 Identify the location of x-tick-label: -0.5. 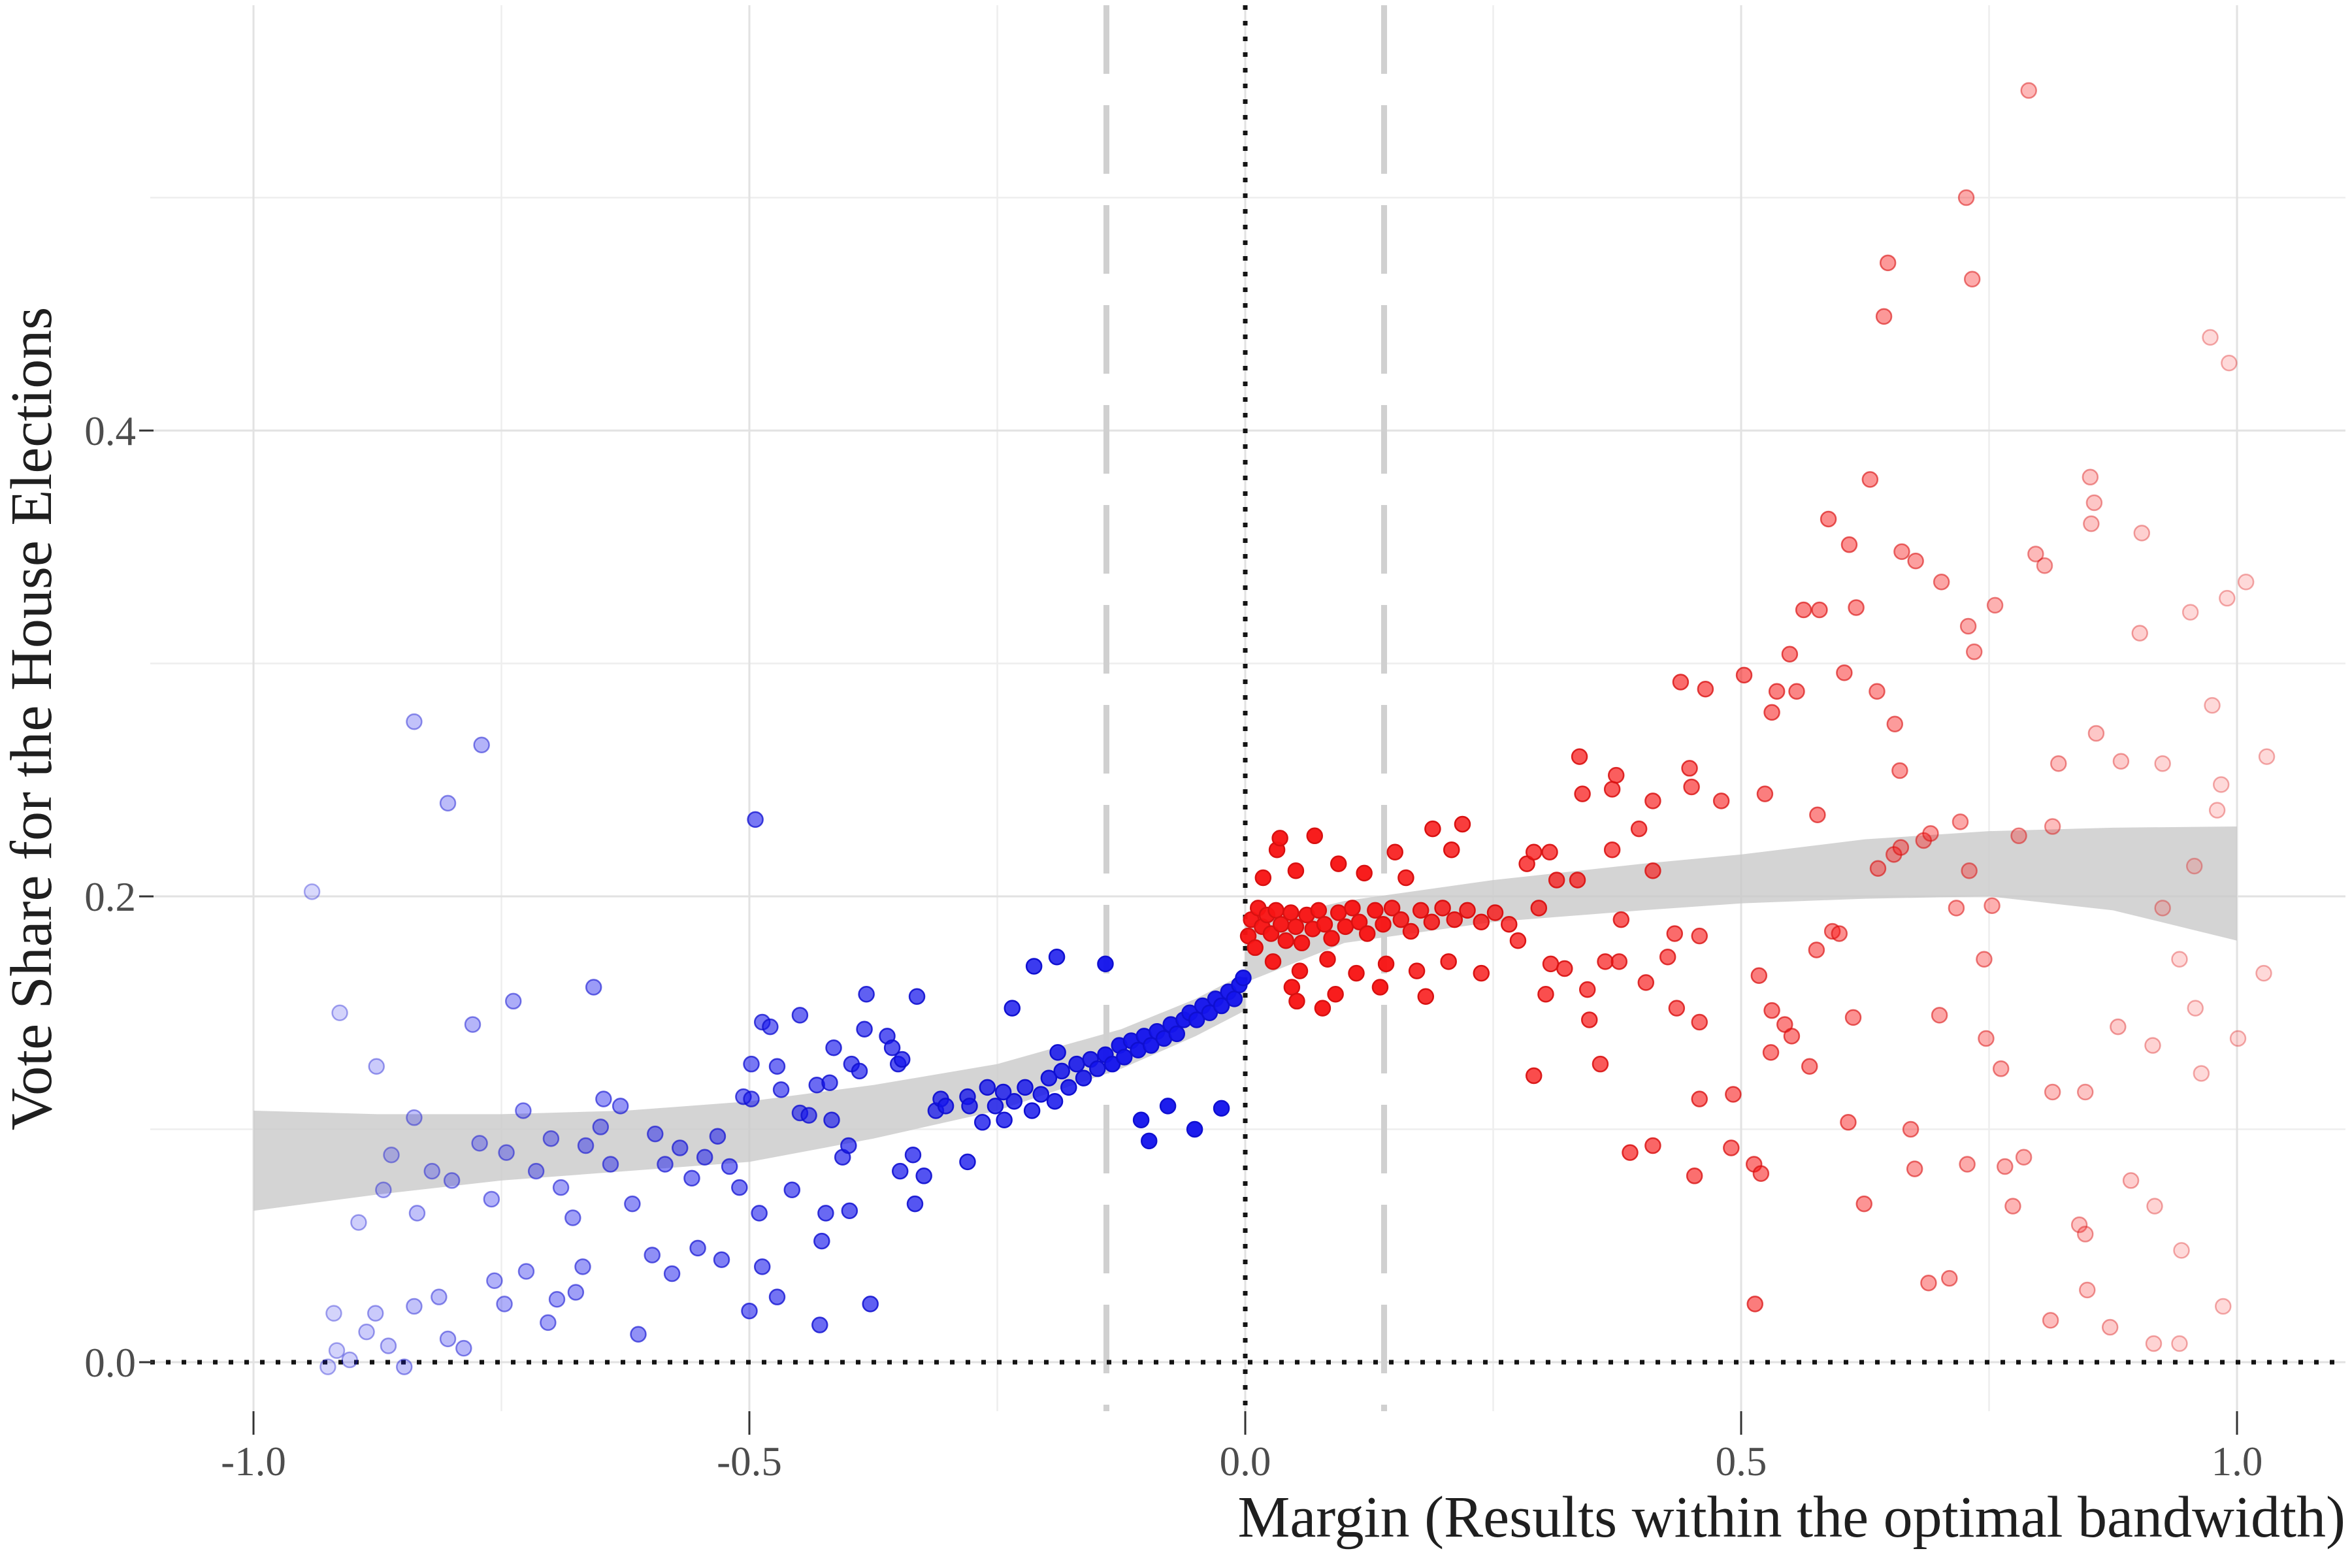
(749, 1461).